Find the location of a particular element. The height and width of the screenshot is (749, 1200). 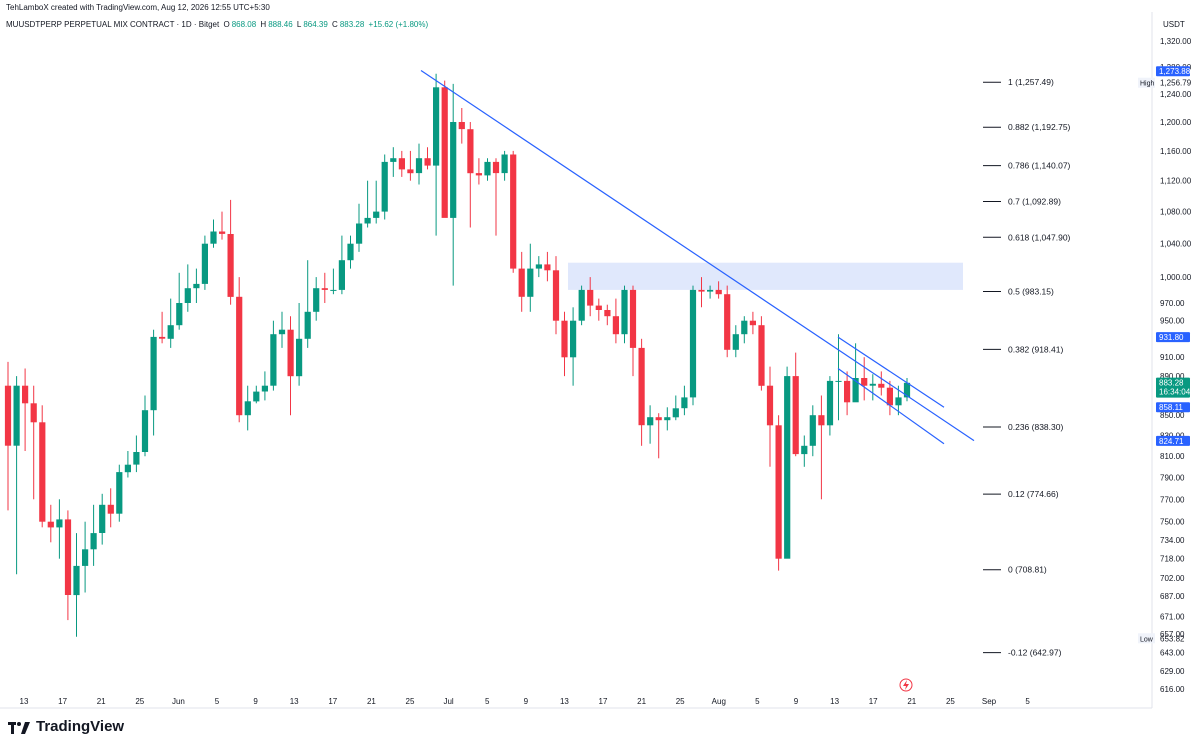

x-tick-label: Jul is located at coordinates (448, 701).